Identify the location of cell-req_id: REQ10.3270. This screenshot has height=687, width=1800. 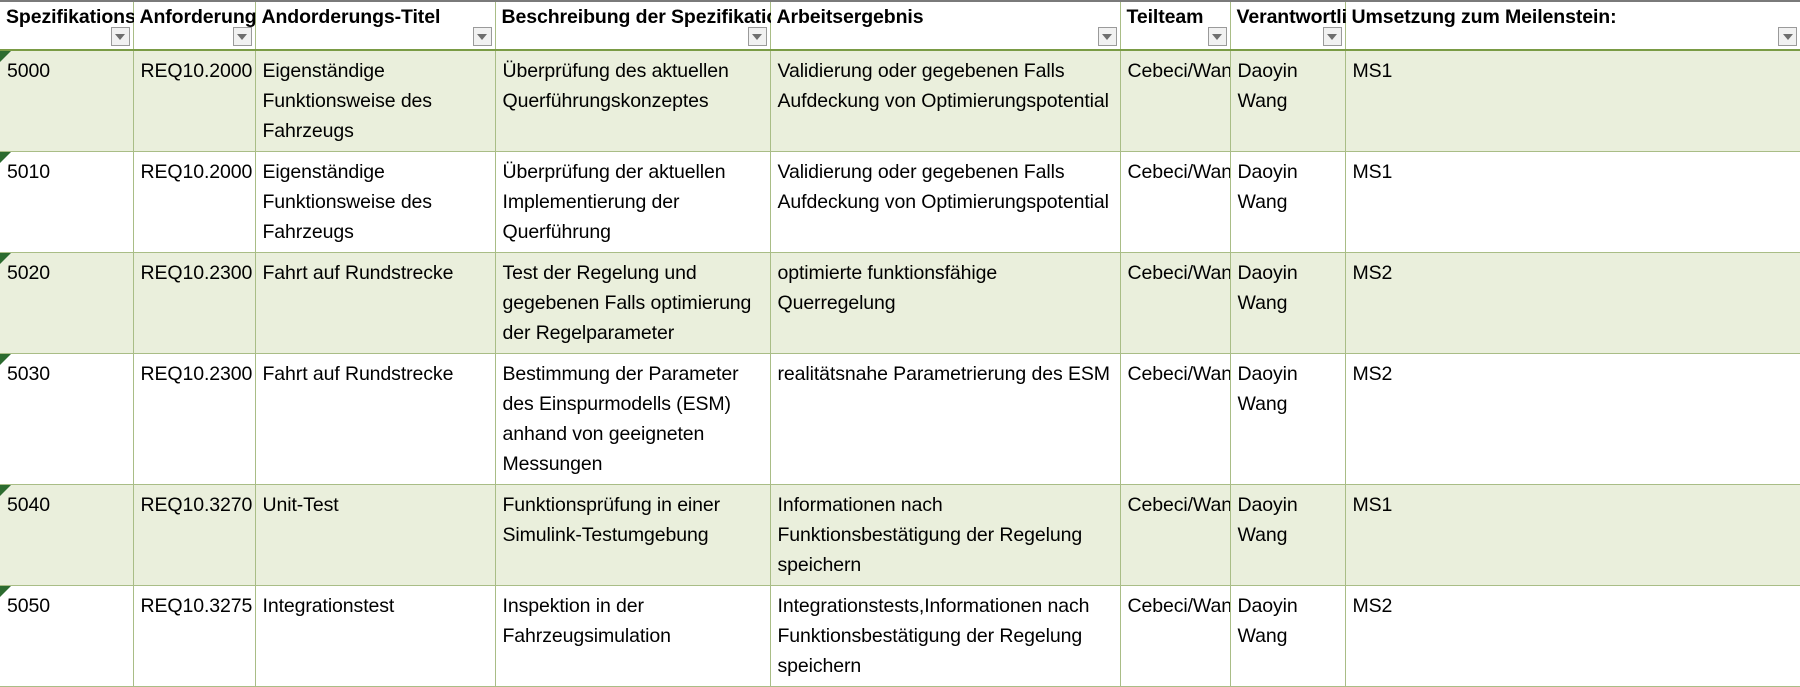
(194, 535).